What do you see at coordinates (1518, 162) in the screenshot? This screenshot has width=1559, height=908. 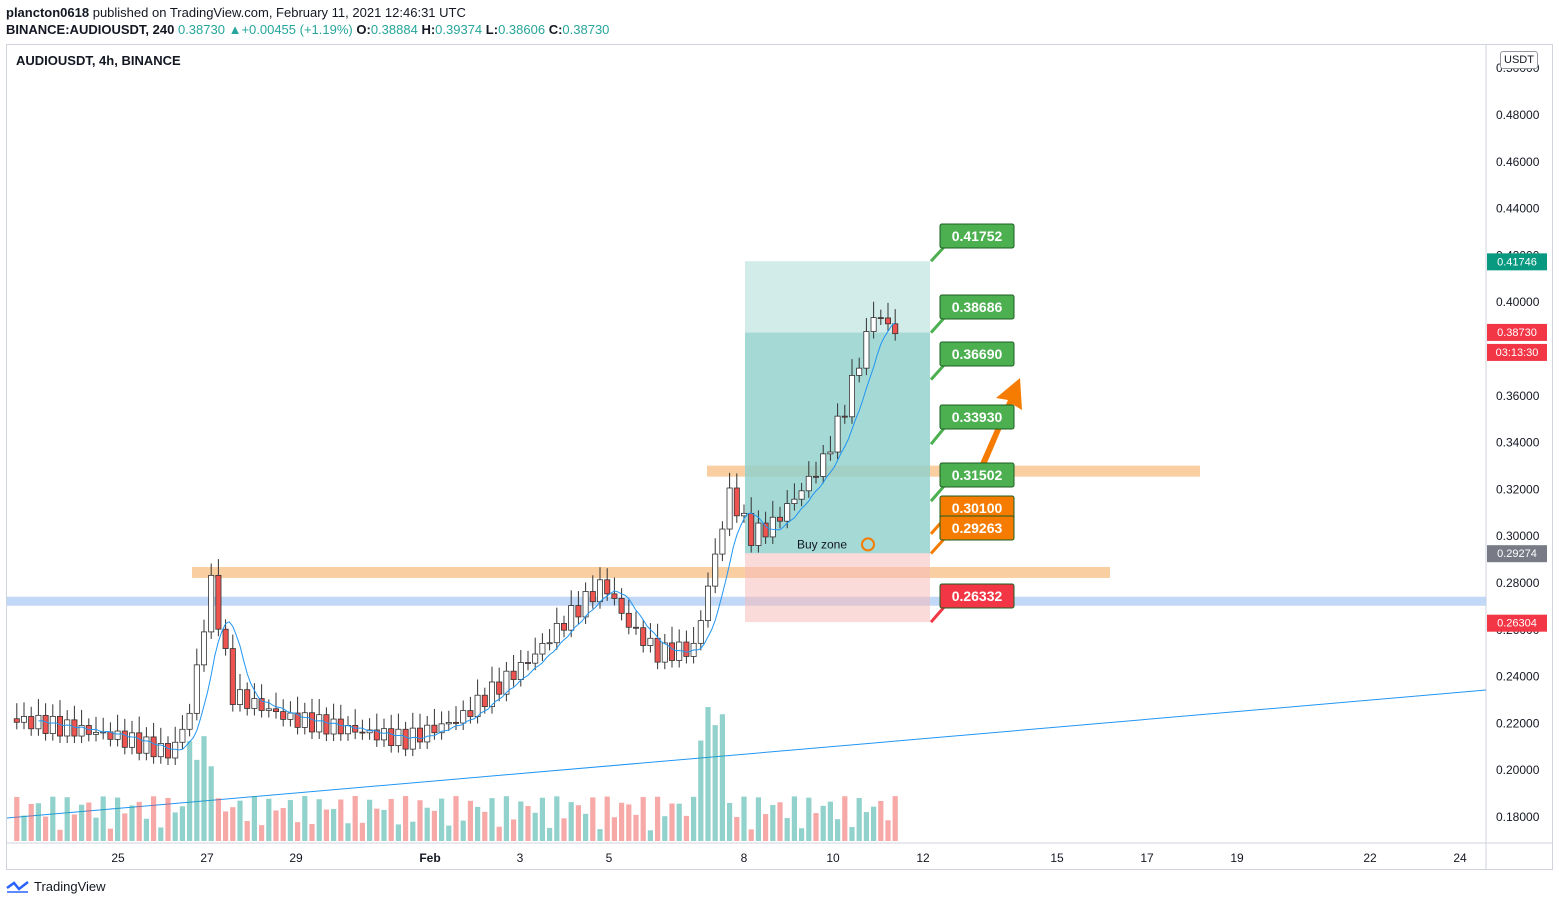 I see `y-tick-label: 0.46000` at bounding box center [1518, 162].